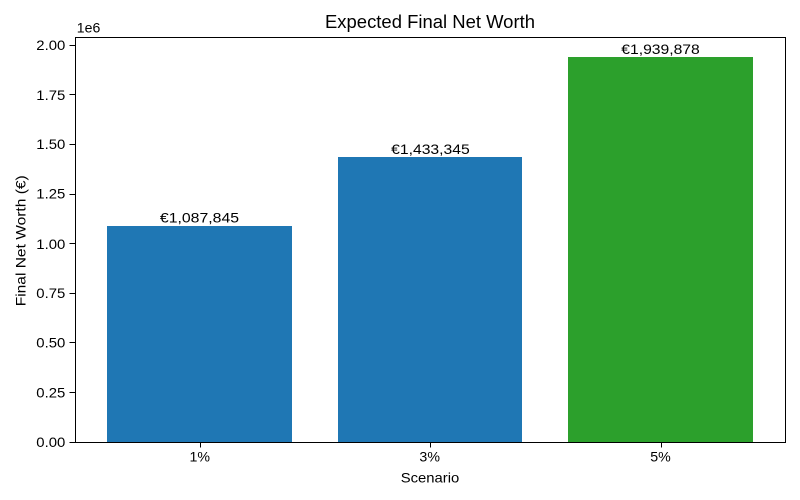 This screenshot has height=500, width=800. I want to click on svg-text: 3%, so click(429, 457).